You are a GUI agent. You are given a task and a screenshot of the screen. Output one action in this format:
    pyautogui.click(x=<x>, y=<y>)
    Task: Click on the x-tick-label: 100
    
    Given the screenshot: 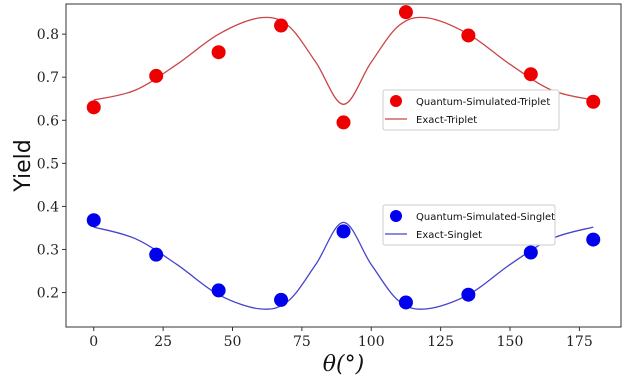 What is the action you would take?
    pyautogui.click(x=371, y=342)
    